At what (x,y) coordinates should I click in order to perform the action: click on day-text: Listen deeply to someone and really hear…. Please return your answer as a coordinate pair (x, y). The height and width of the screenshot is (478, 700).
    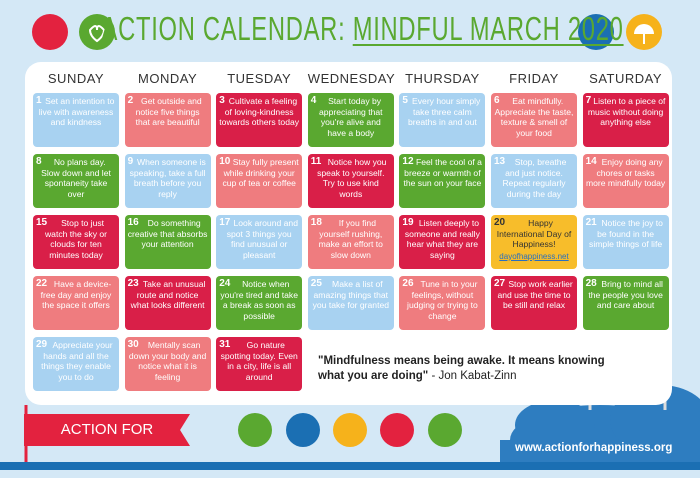
    Looking at the image, I should click on (442, 239).